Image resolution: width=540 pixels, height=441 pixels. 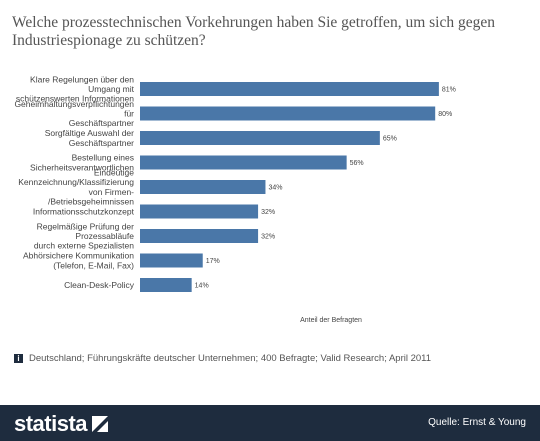 What do you see at coordinates (390, 139) in the screenshot?
I see `data-label: 65%` at bounding box center [390, 139].